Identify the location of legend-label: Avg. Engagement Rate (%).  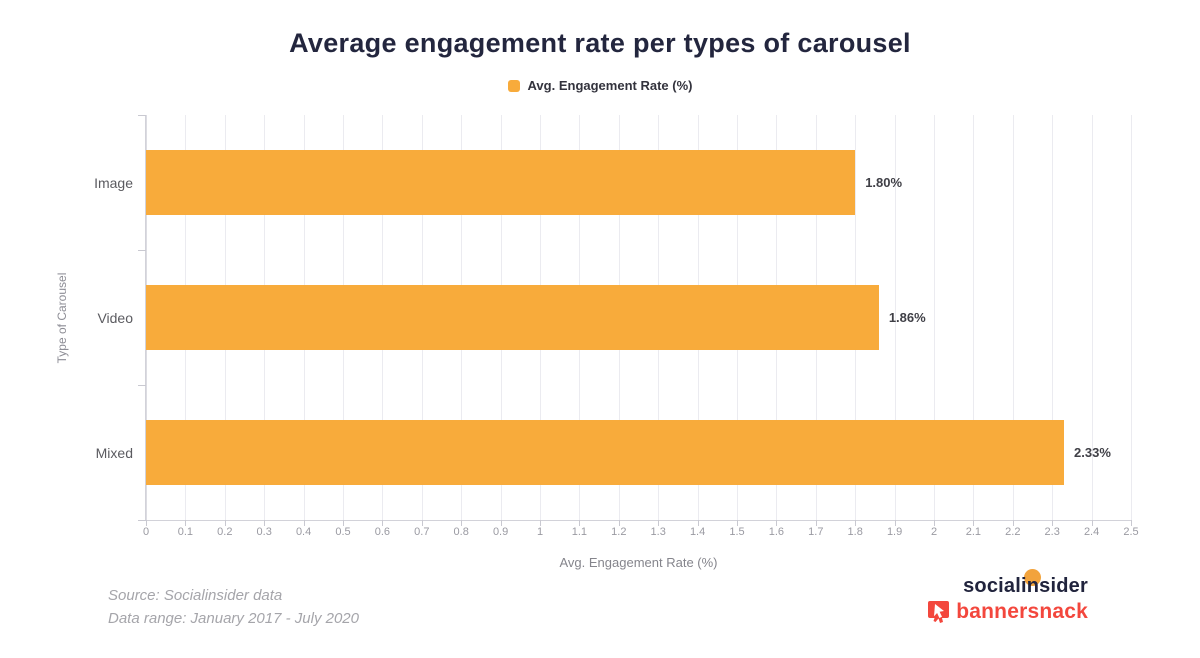
(610, 85).